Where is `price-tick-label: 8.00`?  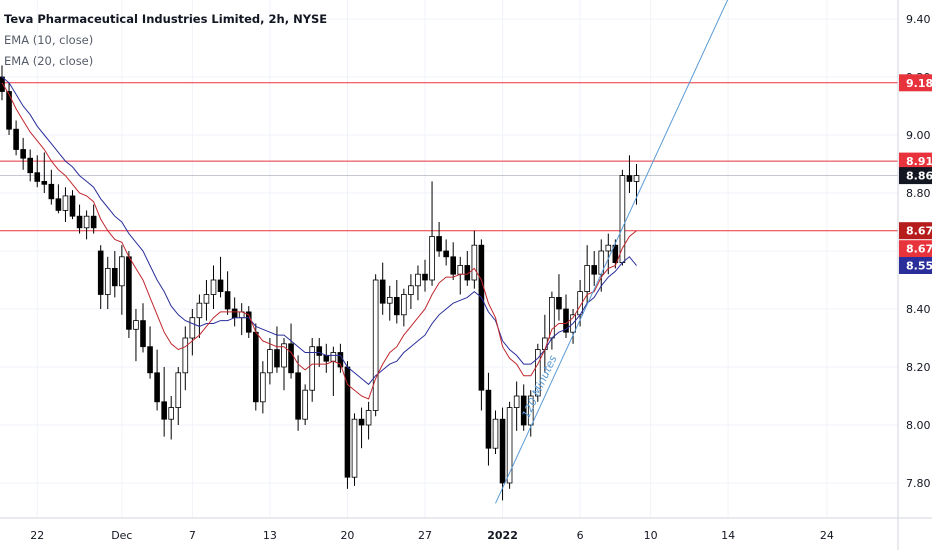 price-tick-label: 8.00 is located at coordinates (918, 425).